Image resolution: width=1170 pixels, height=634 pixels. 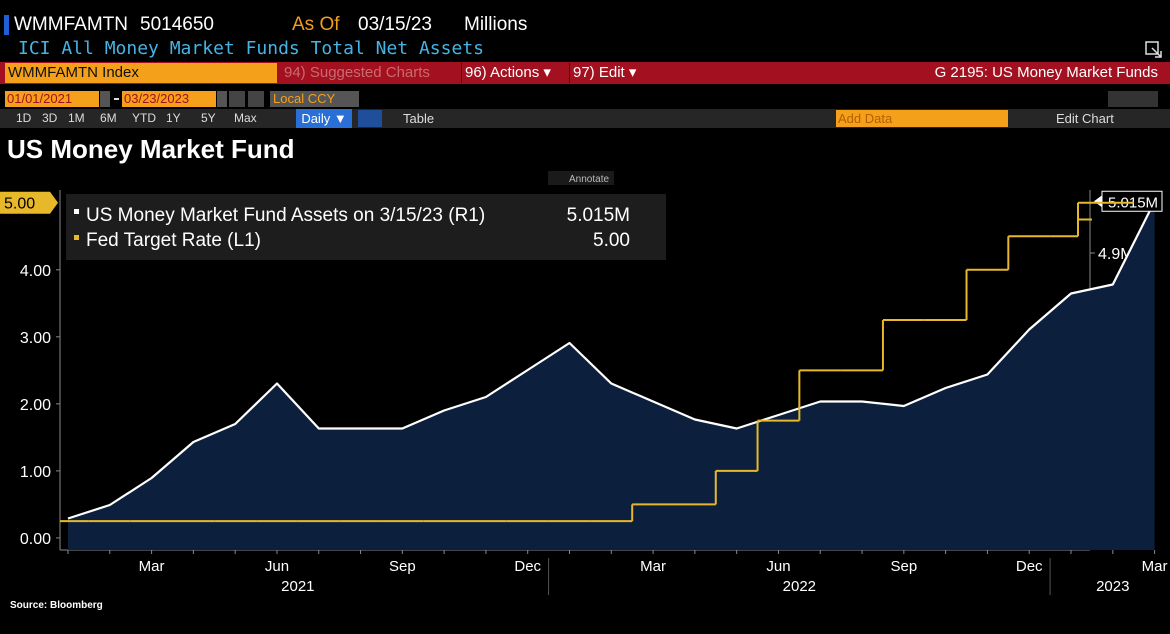 I want to click on current-value-label: 5.00, so click(x=19, y=204).